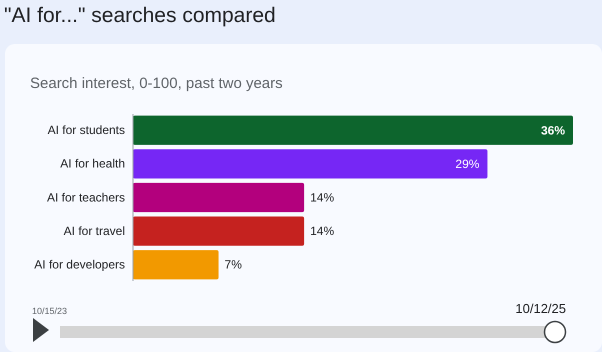  Describe the element at coordinates (92, 163) in the screenshot. I see `y-tick-label: AI for health` at that location.